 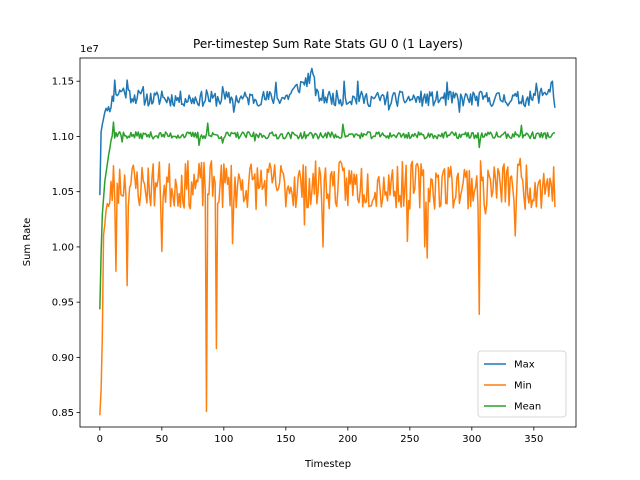 What do you see at coordinates (63, 82) in the screenshot?
I see `y-tick-label: 1.15` at bounding box center [63, 82].